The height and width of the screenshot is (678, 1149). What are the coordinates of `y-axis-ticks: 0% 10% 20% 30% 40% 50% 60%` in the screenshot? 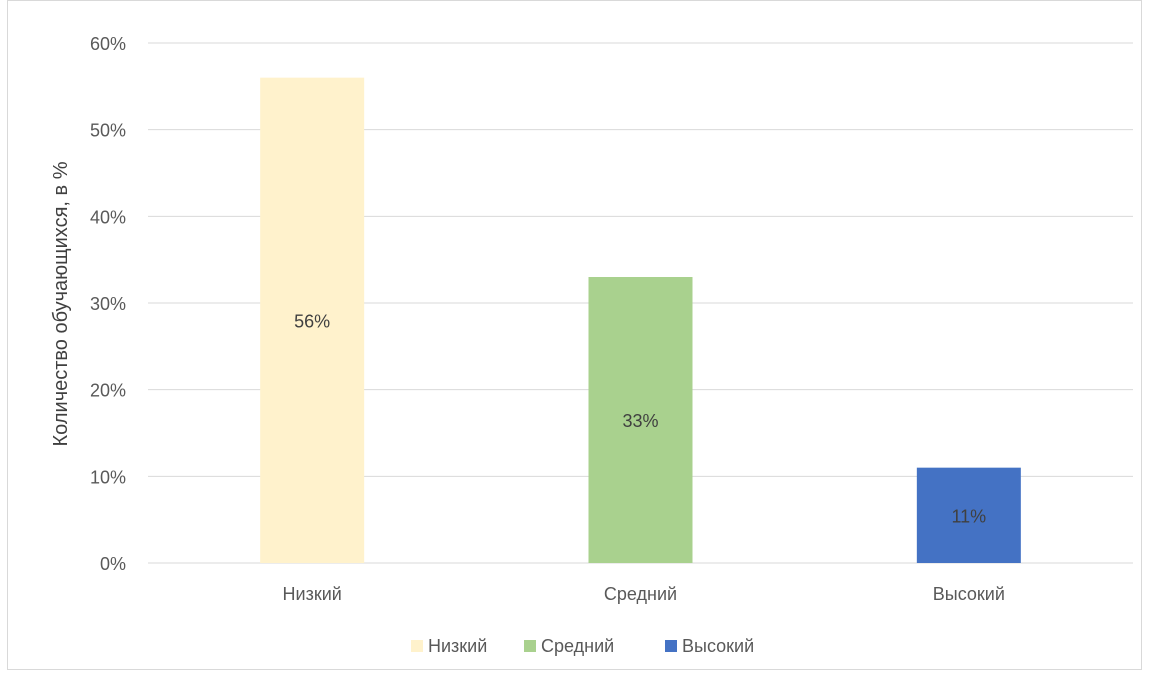 It's located at (108, 304).